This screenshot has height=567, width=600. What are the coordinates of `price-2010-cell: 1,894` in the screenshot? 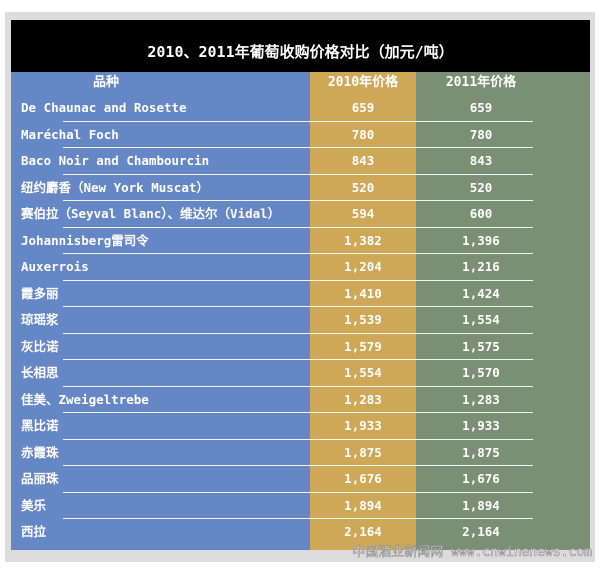 It's located at (363, 505).